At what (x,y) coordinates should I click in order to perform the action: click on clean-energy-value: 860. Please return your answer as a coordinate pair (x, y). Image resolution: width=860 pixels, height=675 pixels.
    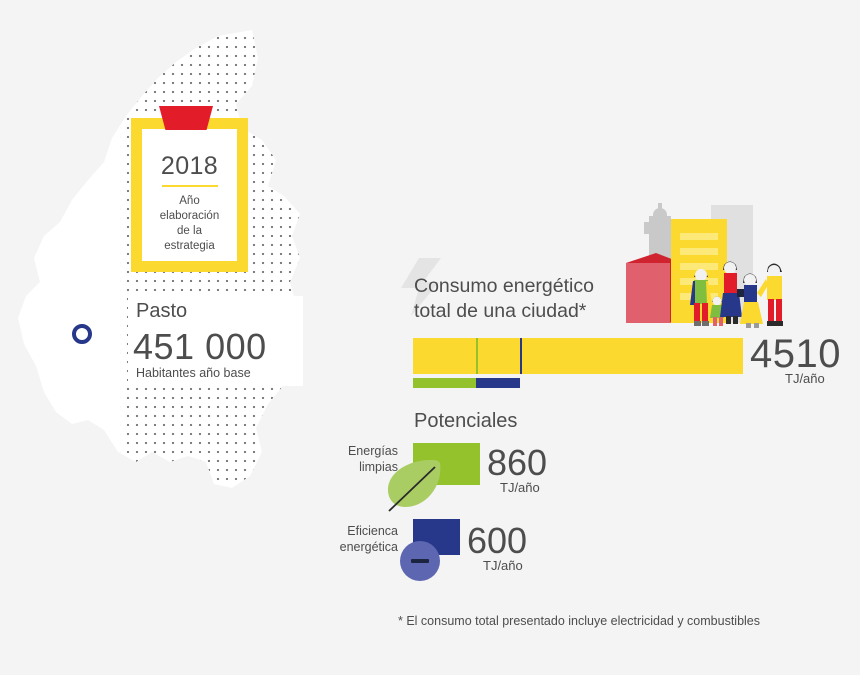
    Looking at the image, I should click on (517, 462).